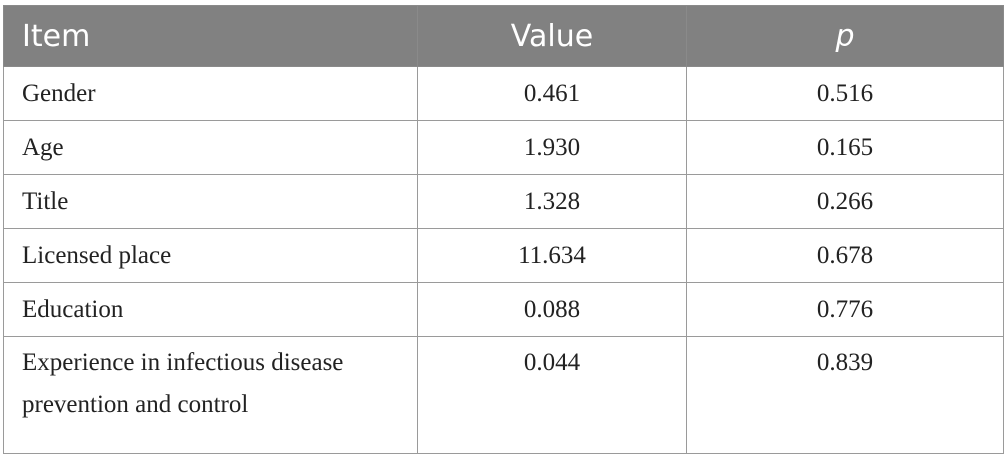 This screenshot has height=462, width=1004. I want to click on header-row: Item Value p, so click(503, 36).